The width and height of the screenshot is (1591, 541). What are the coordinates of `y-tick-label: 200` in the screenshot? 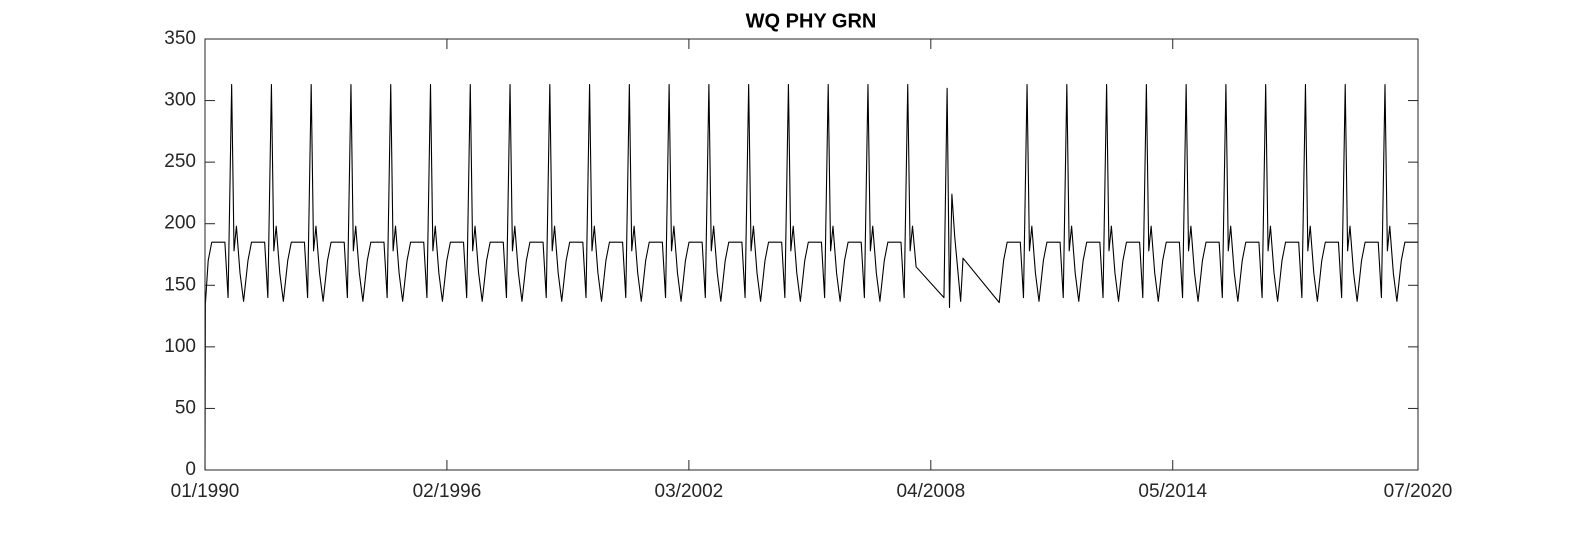 It's located at (180, 223).